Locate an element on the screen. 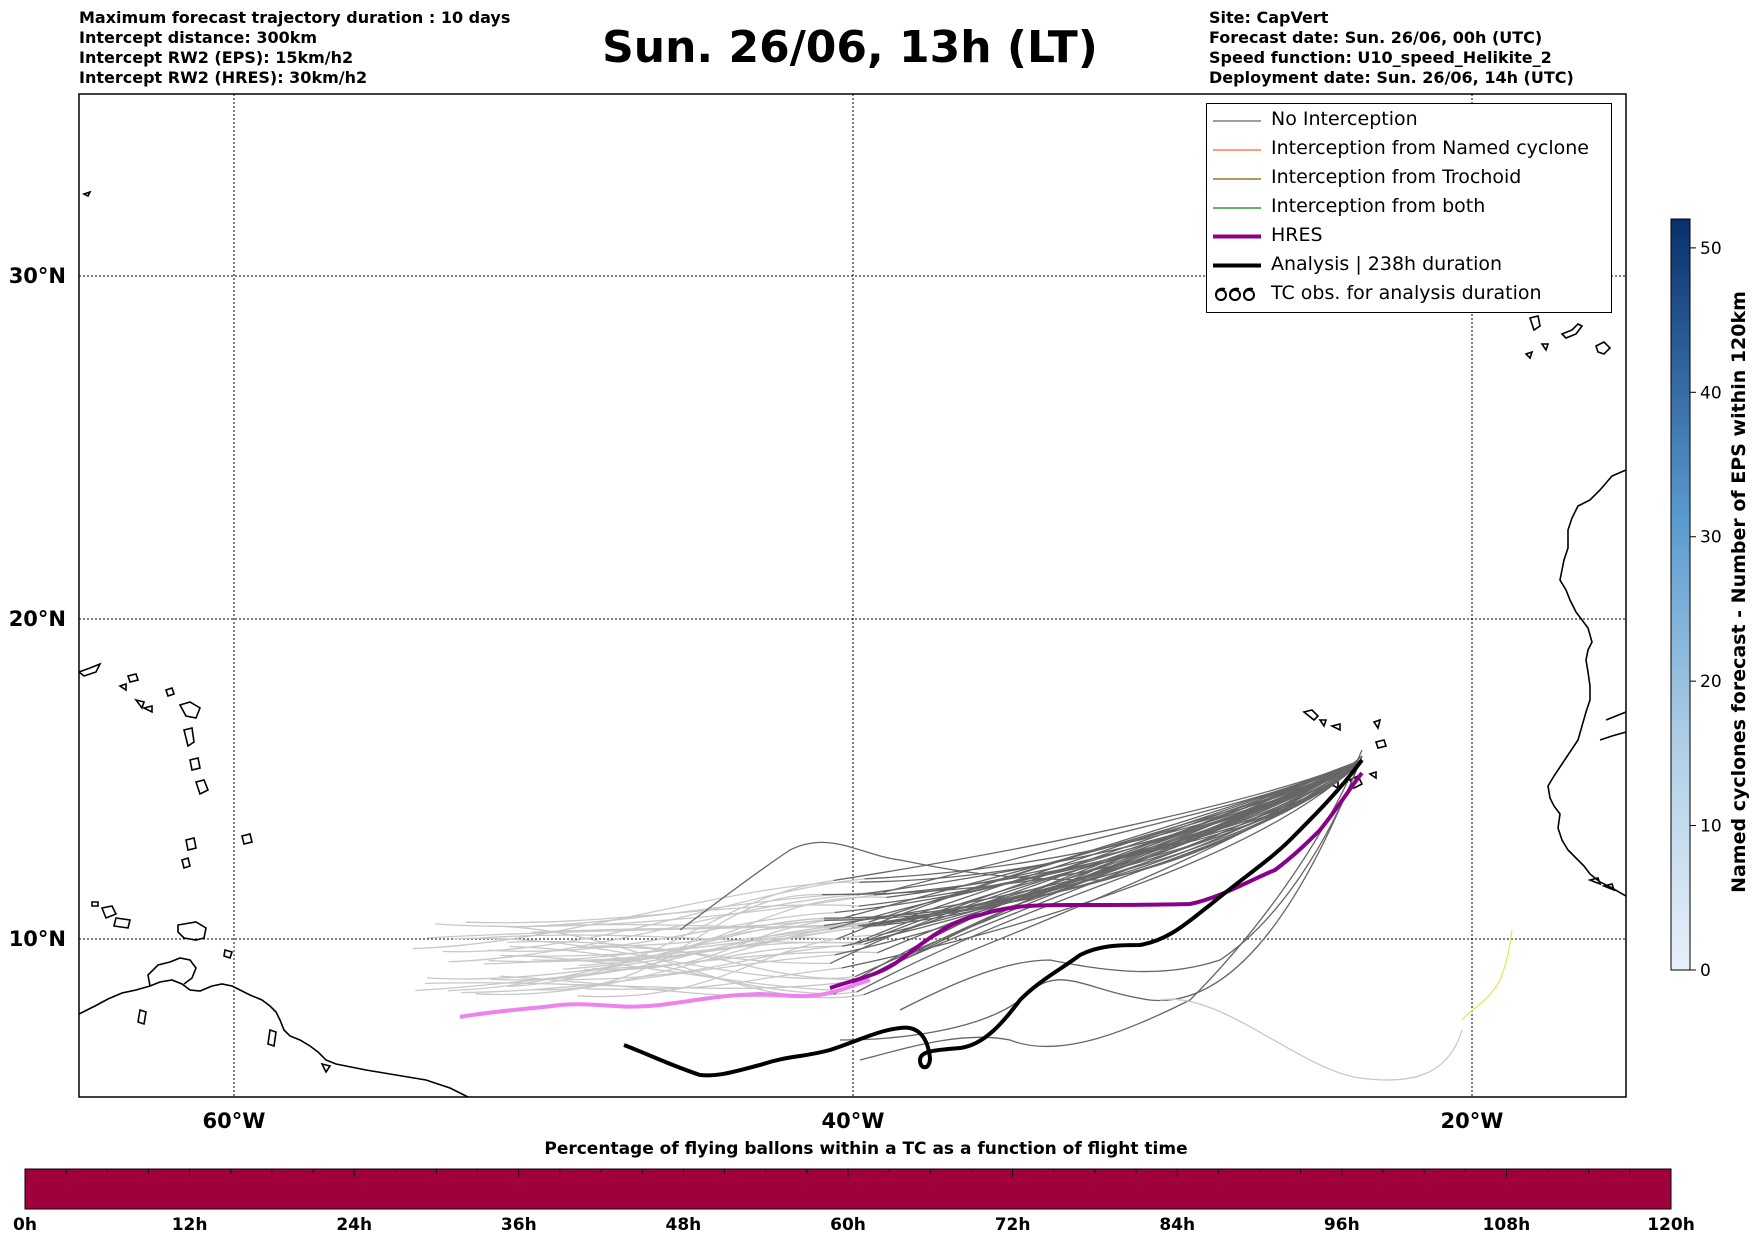 Image resolution: width=1752 pixels, height=1241 pixels. ensemble-track-far-south is located at coordinates (1101, 898).